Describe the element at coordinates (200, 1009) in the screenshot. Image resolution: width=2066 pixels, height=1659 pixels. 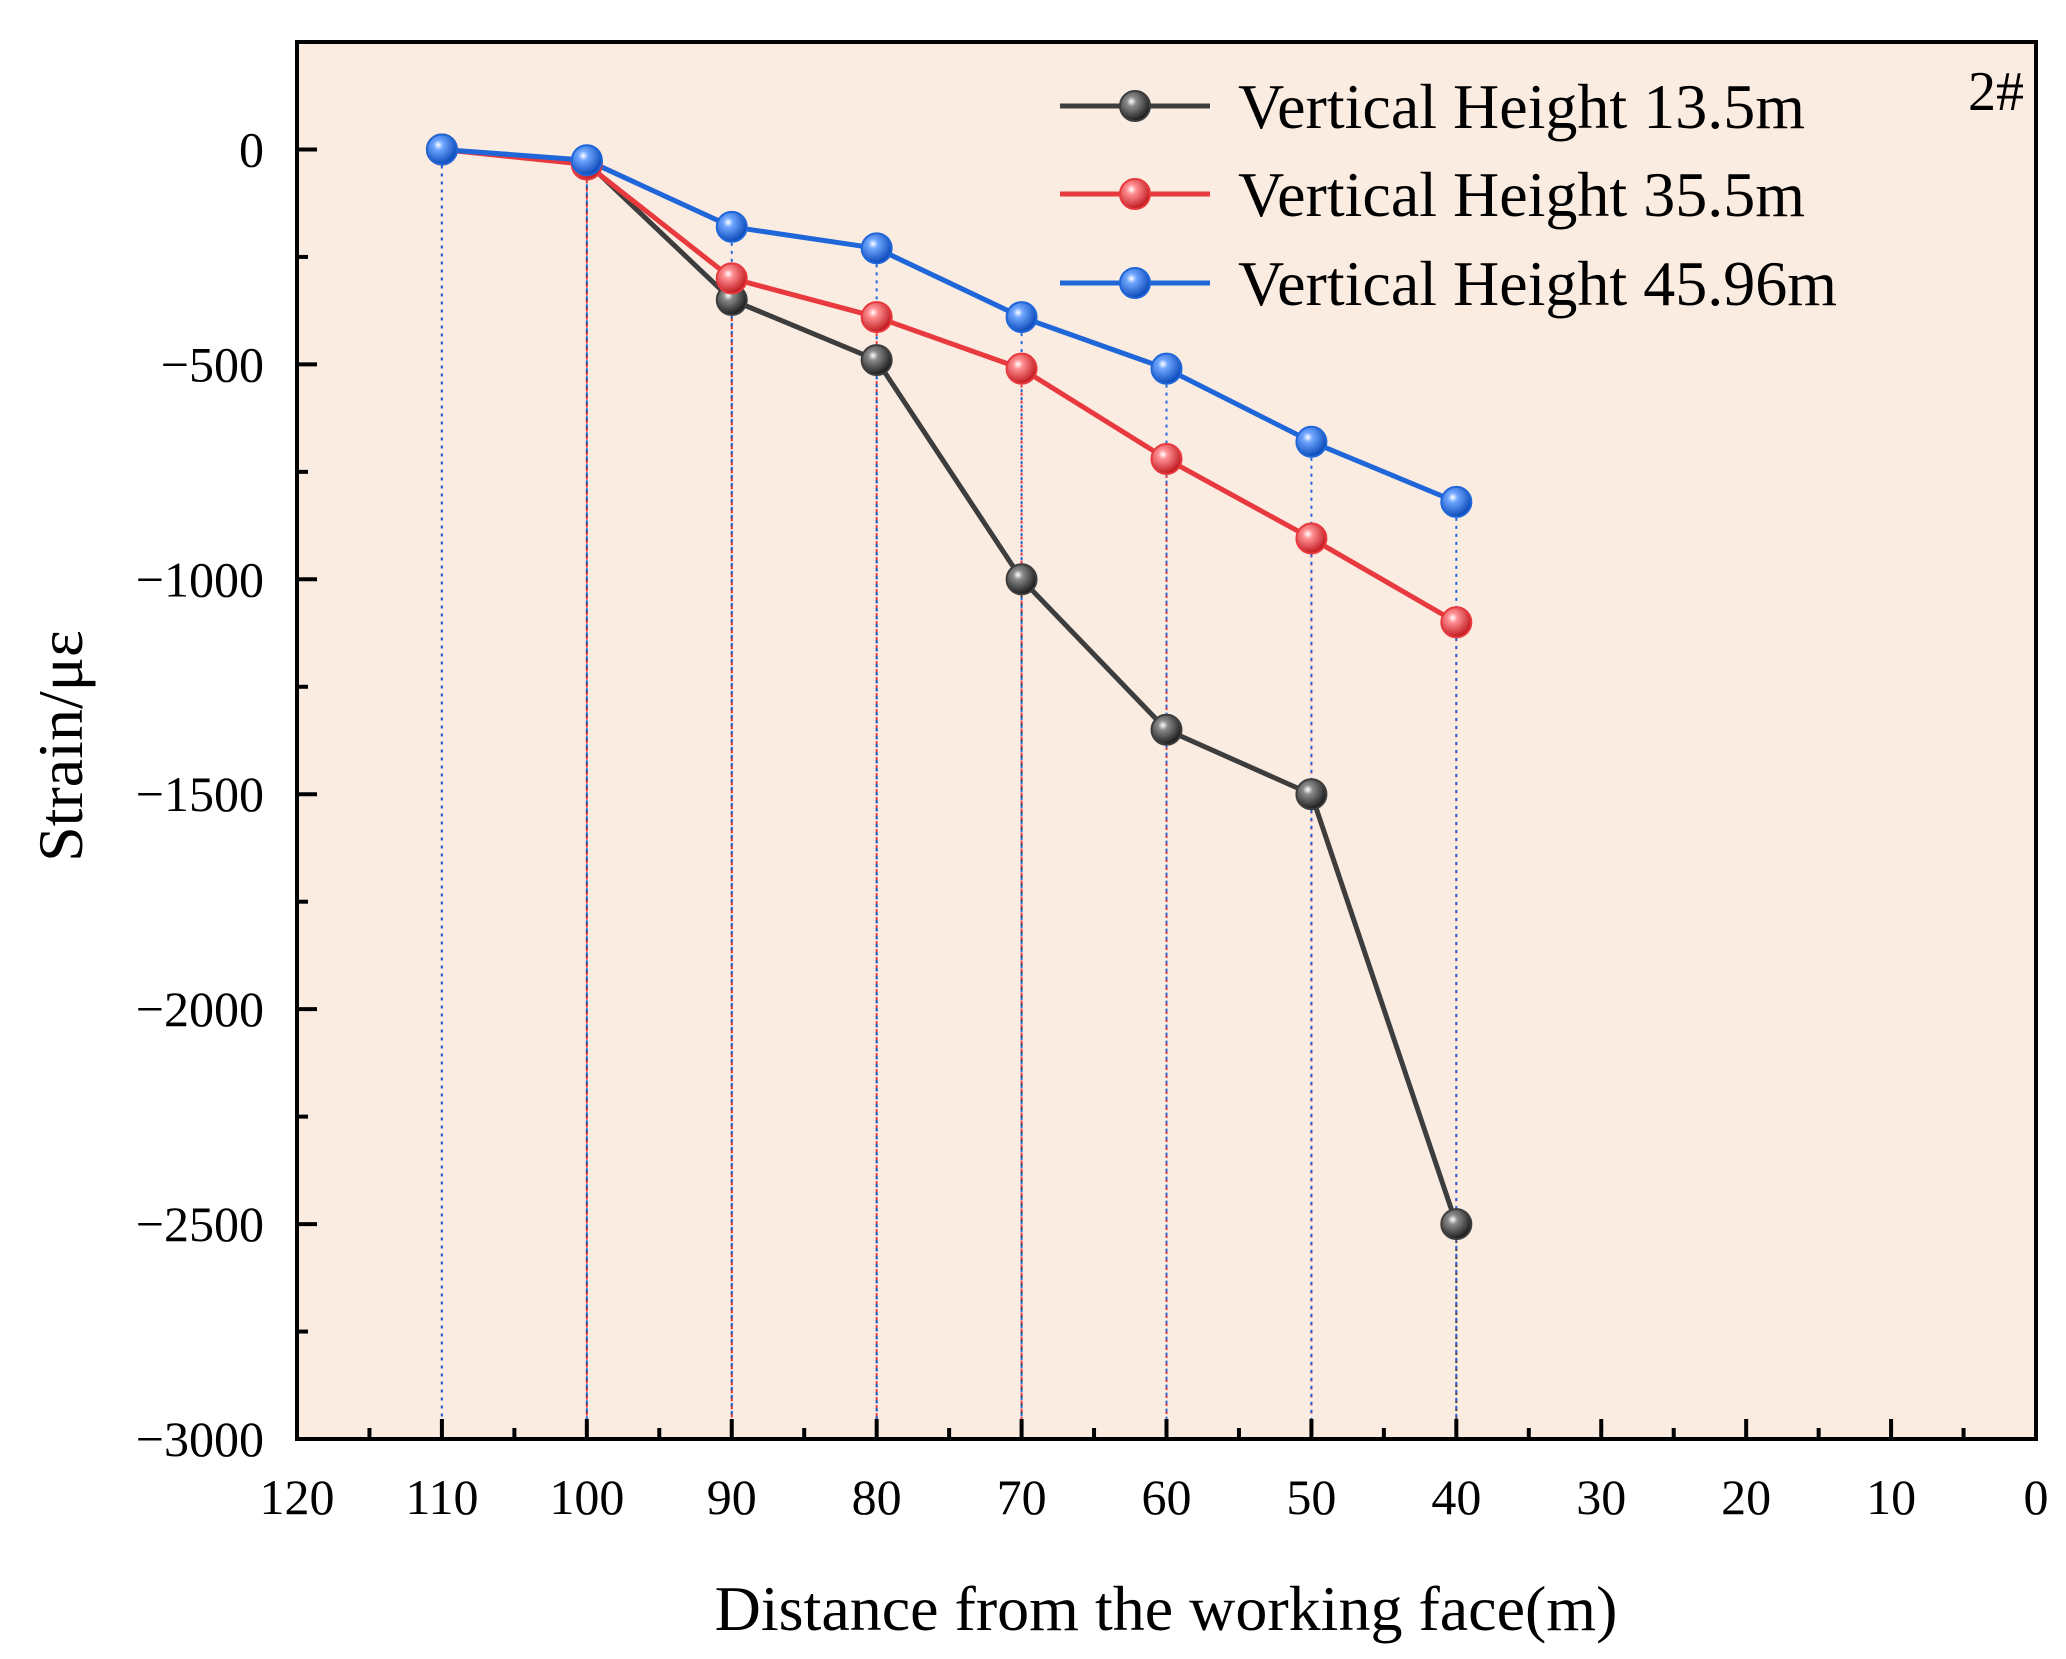
I see `y-tick-label: −2000` at that location.